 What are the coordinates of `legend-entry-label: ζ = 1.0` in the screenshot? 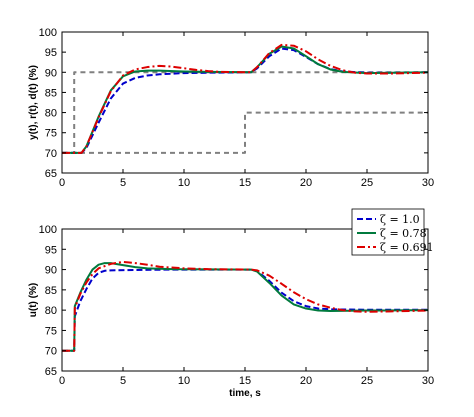 It's located at (400, 219).